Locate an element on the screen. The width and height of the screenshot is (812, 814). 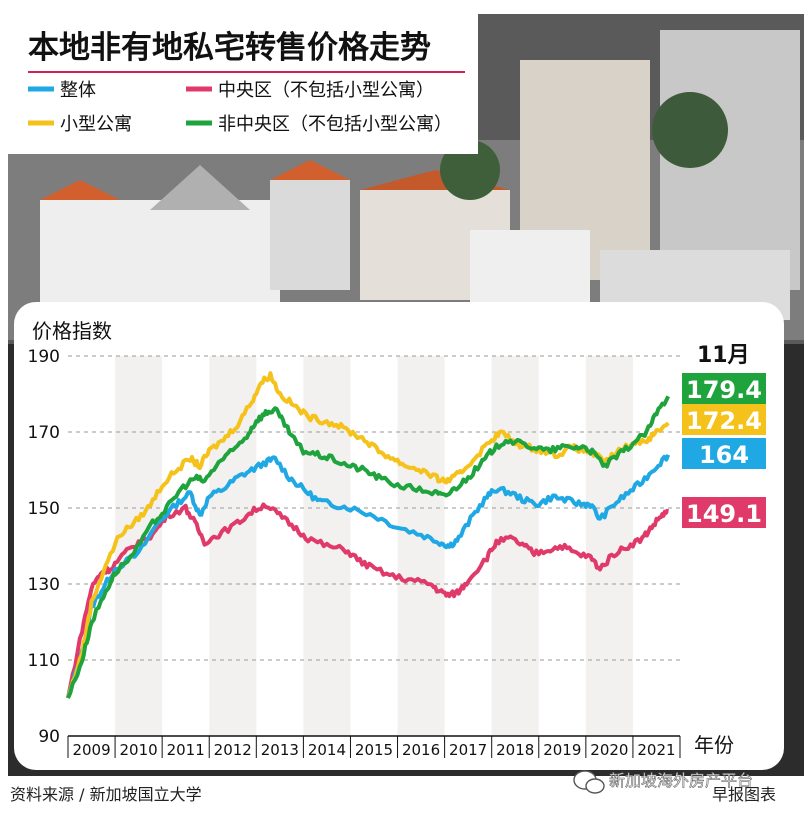
end-label-value: 164 is located at coordinates (724, 455).